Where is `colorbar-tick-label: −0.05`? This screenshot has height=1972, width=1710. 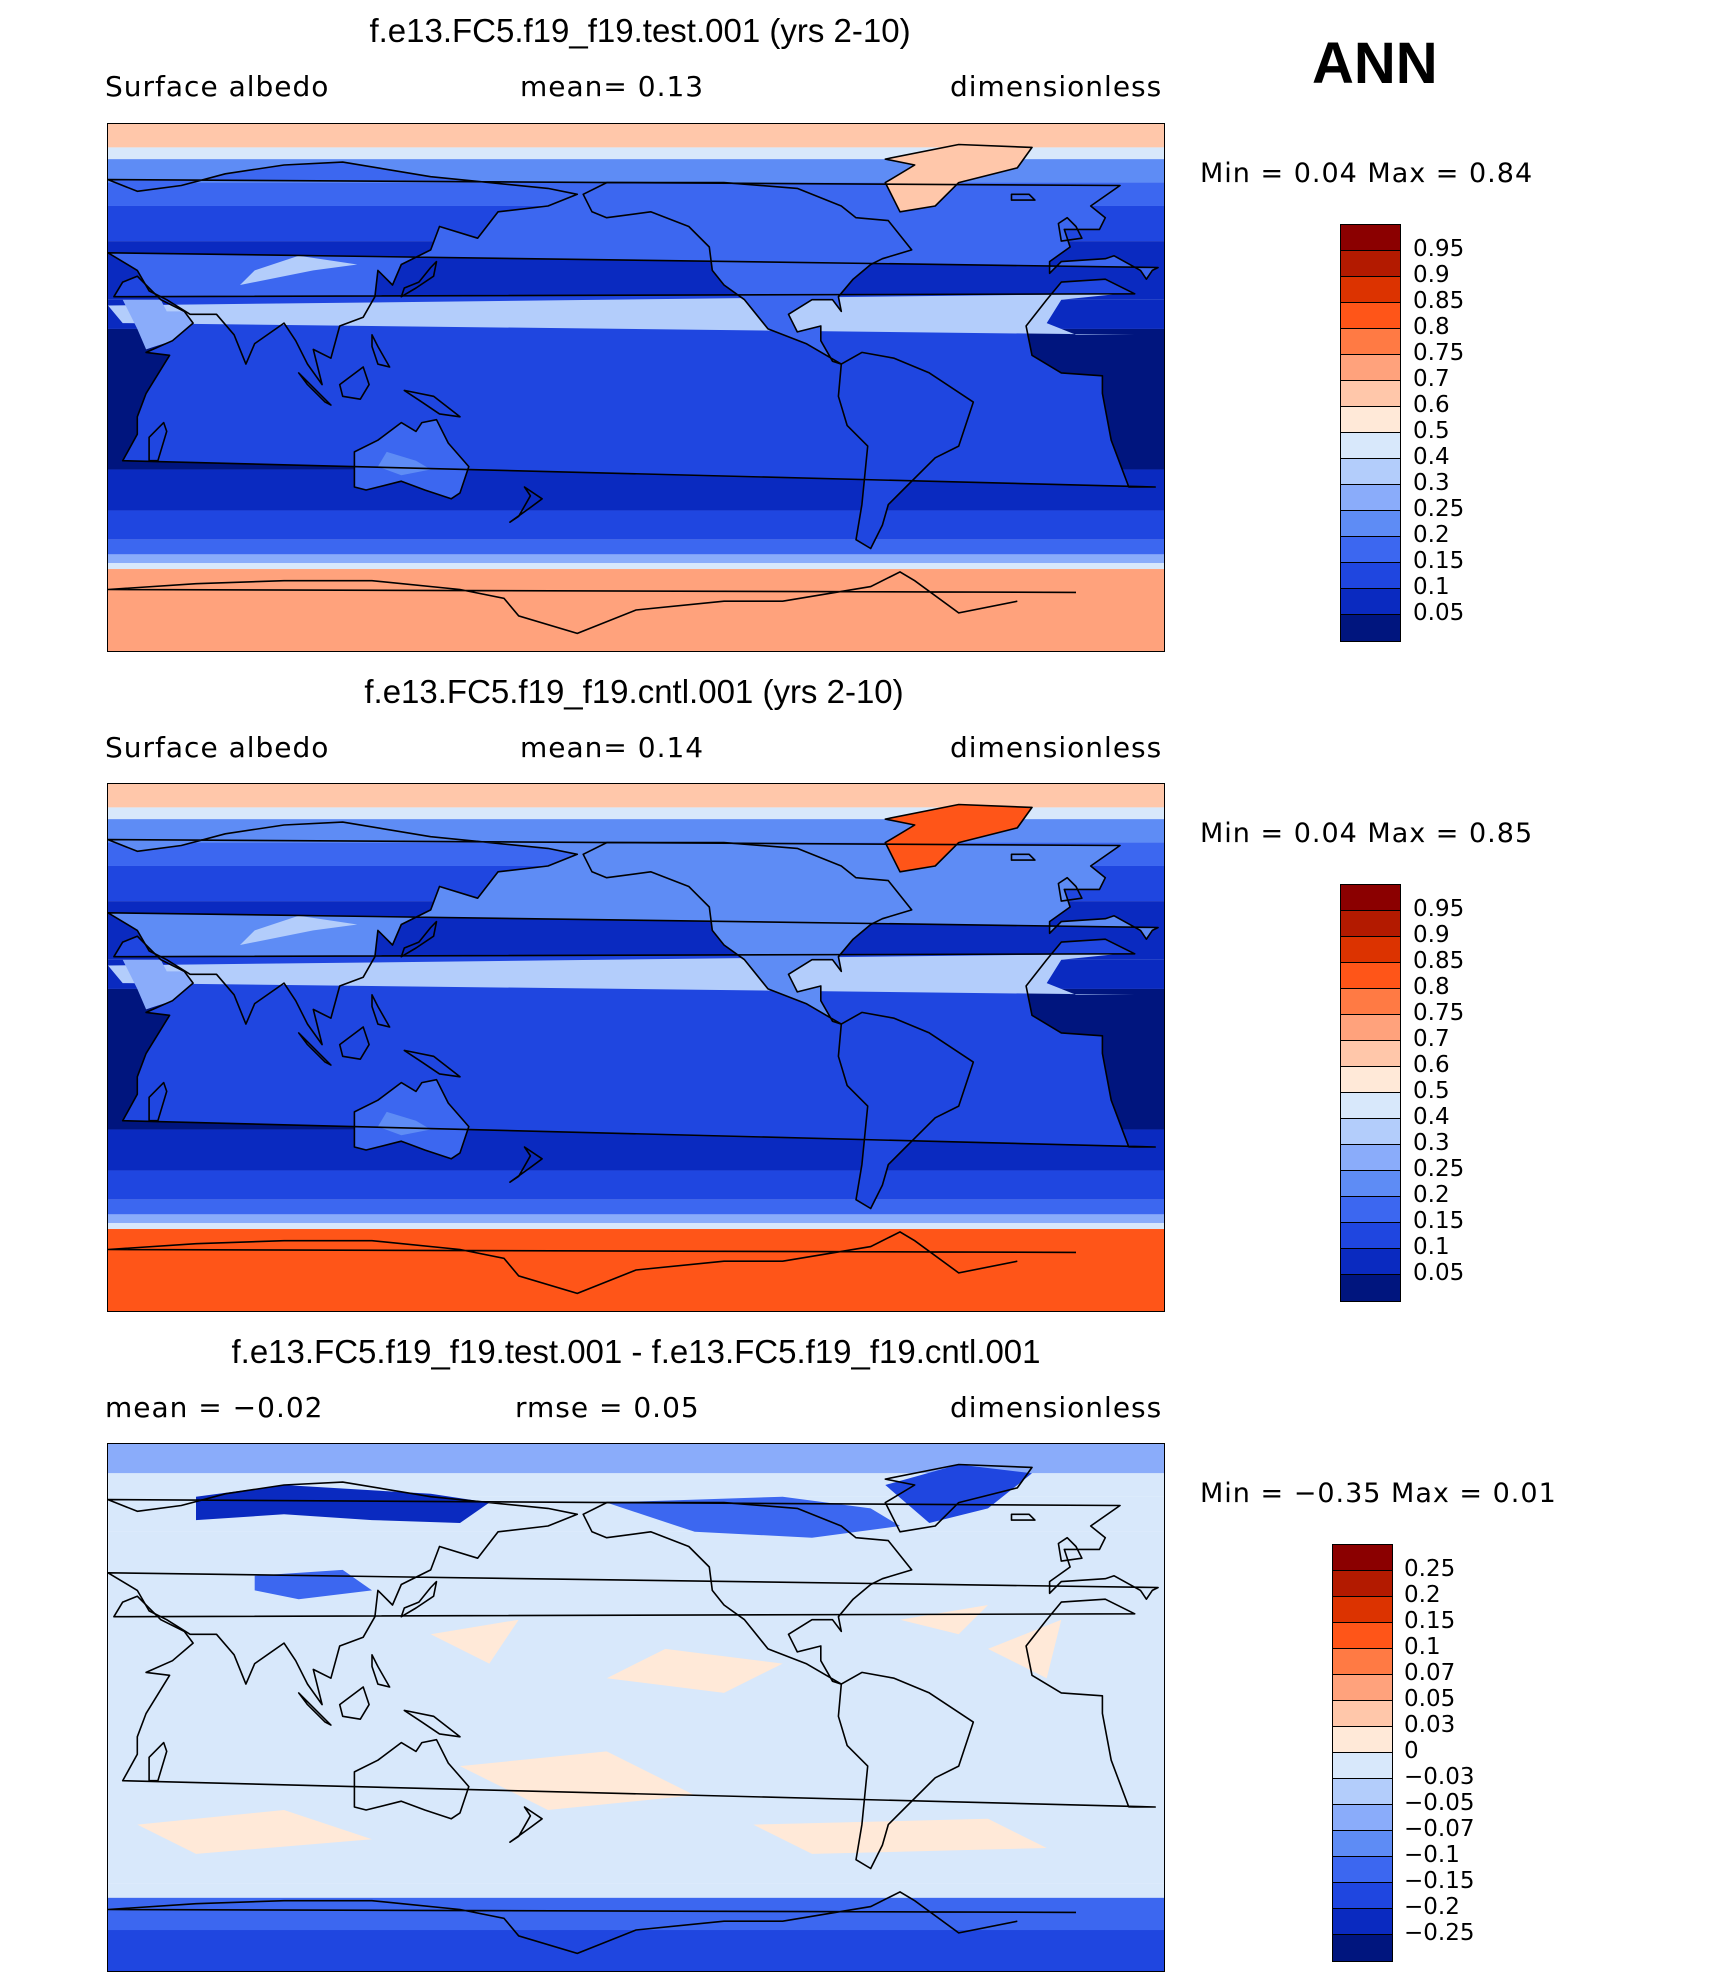 colorbar-tick-label: −0.05 is located at coordinates (1439, 1803).